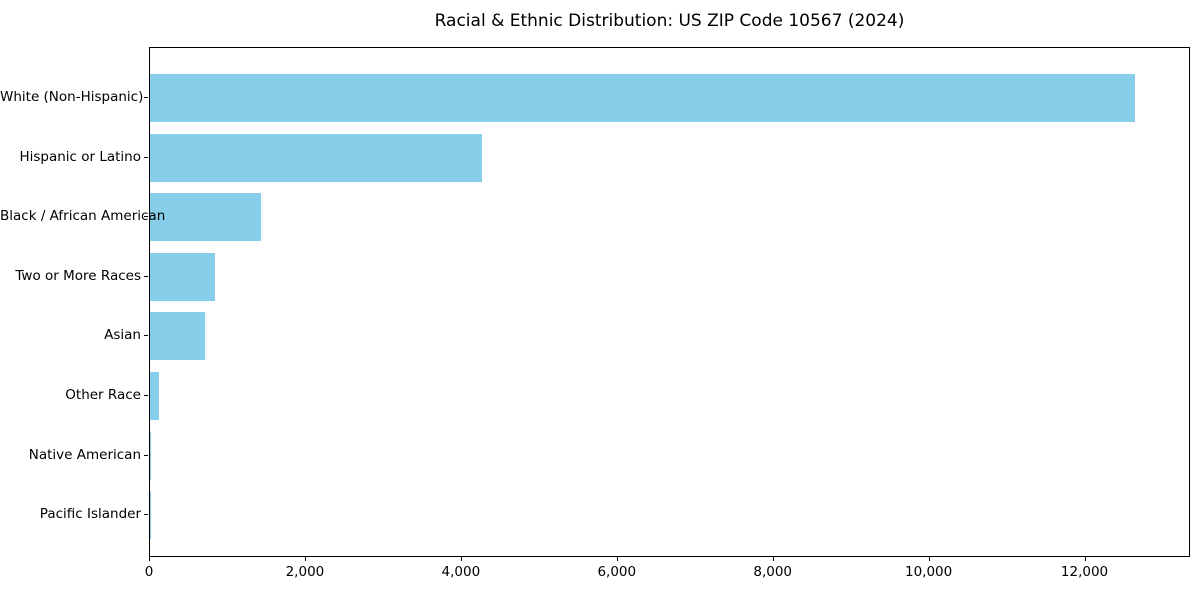 The image size is (1200, 600). Describe the element at coordinates (643, 98) in the screenshot. I see `bar-white-non-hispanic` at that location.